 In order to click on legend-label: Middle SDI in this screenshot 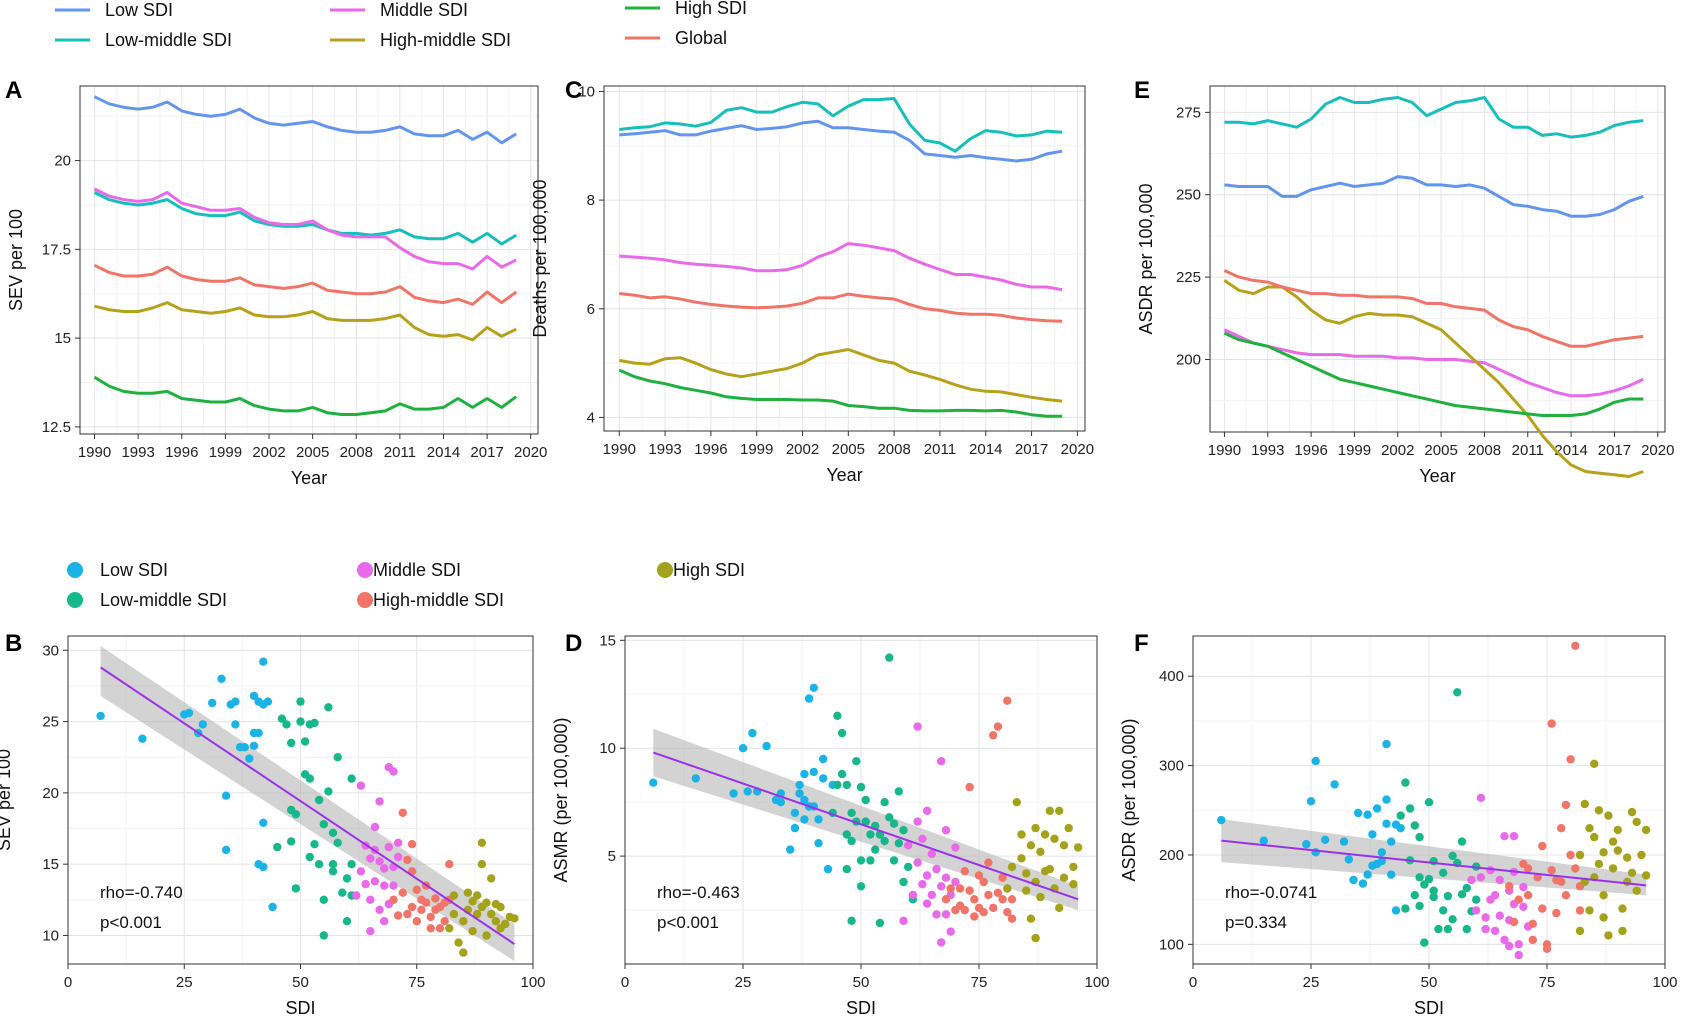, I will do `click(417, 570)`.